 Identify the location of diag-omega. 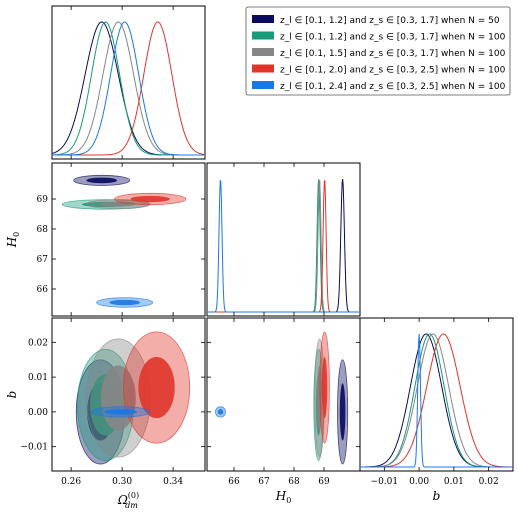
(128, 88).